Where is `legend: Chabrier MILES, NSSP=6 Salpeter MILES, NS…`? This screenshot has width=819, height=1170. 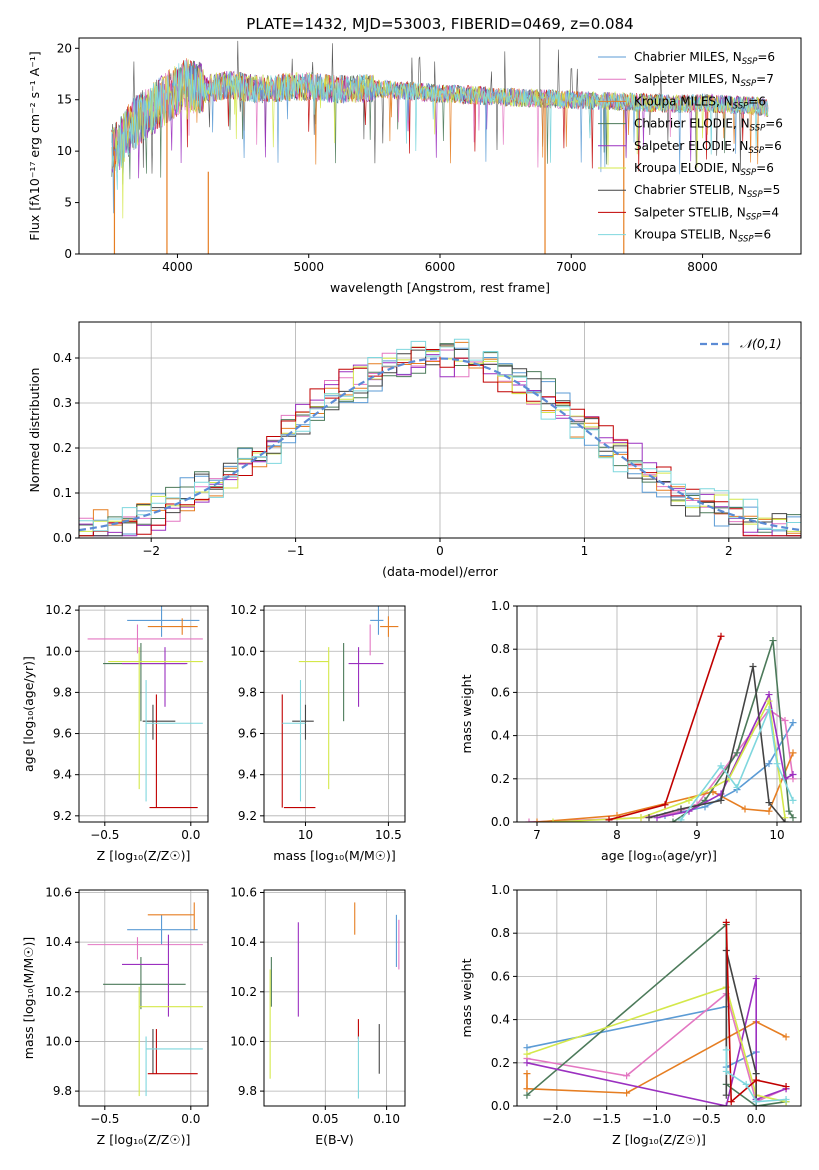 legend: Chabrier MILES, NSSP=6 Salpeter MILES, NS… is located at coordinates (690, 147).